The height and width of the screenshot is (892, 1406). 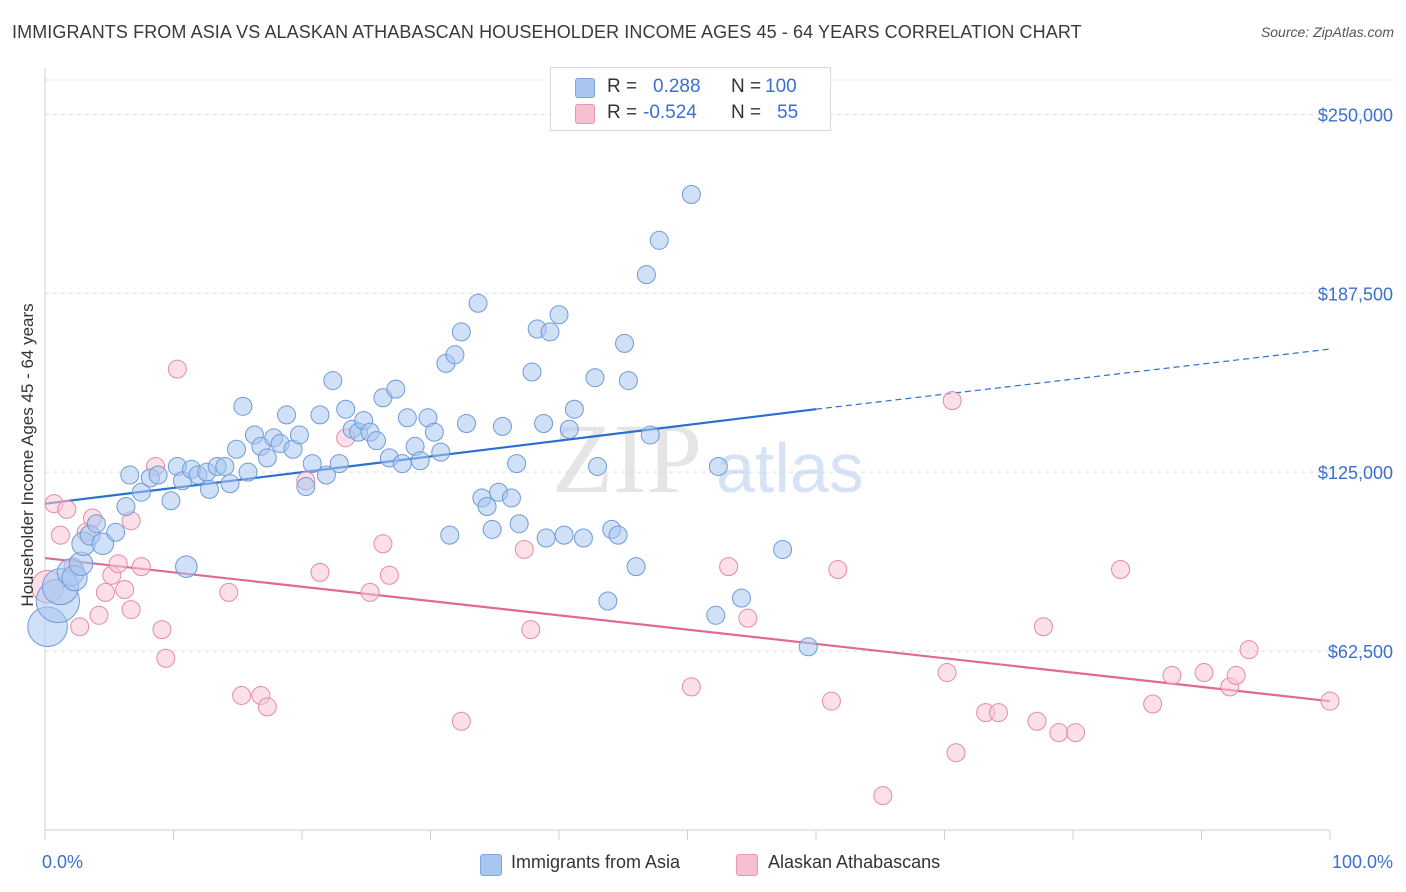 What do you see at coordinates (1355, 115) in the screenshot?
I see `y-tick-label: $250,000` at bounding box center [1355, 115].